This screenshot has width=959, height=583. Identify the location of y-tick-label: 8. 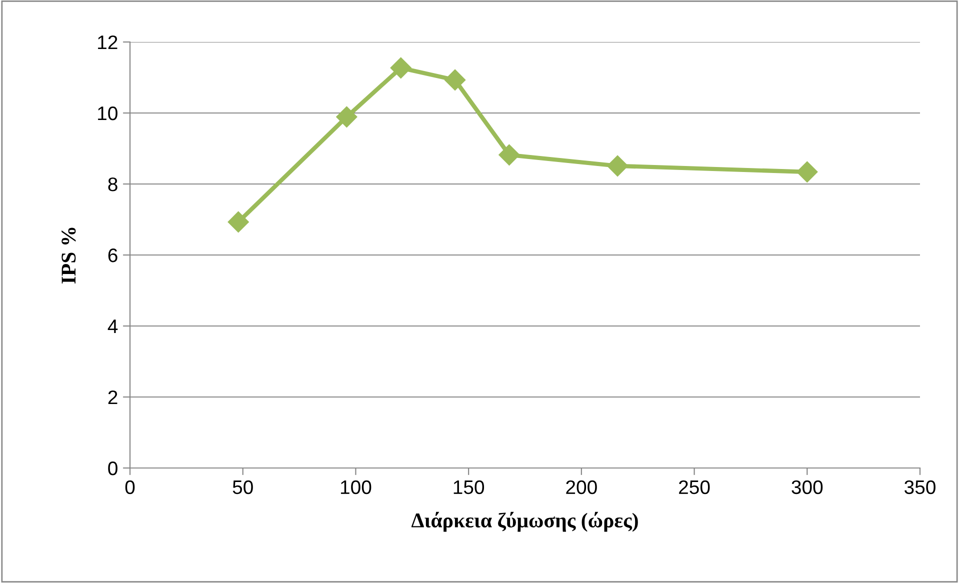
(113, 184).